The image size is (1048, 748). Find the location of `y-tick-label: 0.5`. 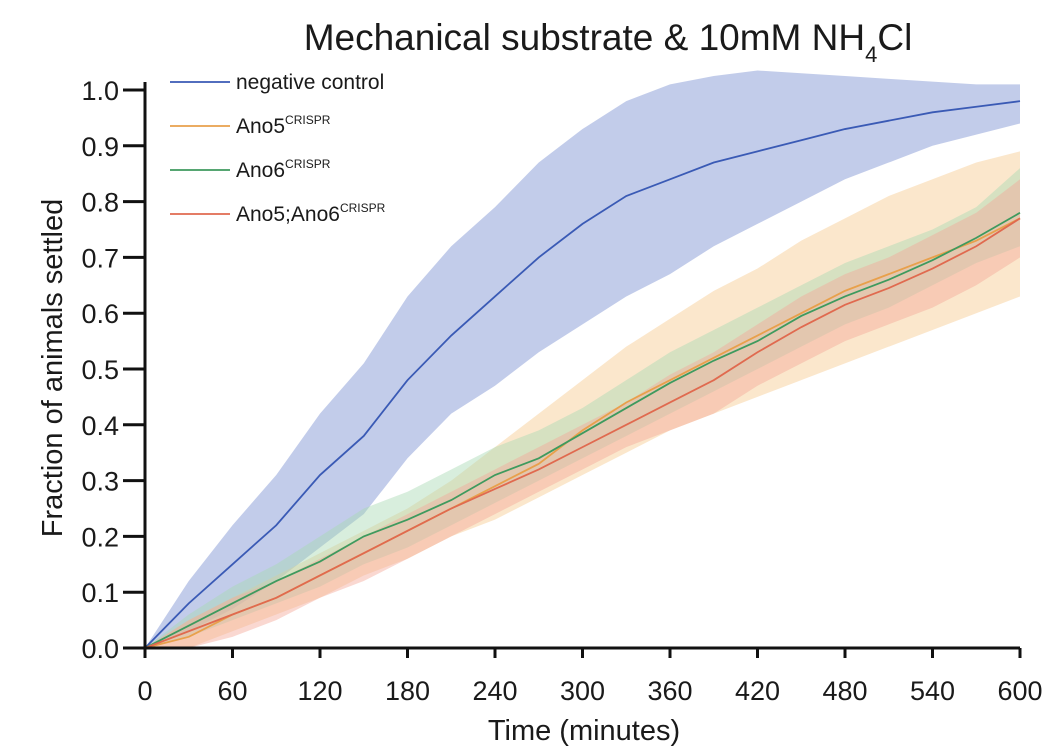

y-tick-label: 0.5 is located at coordinates (100, 370).